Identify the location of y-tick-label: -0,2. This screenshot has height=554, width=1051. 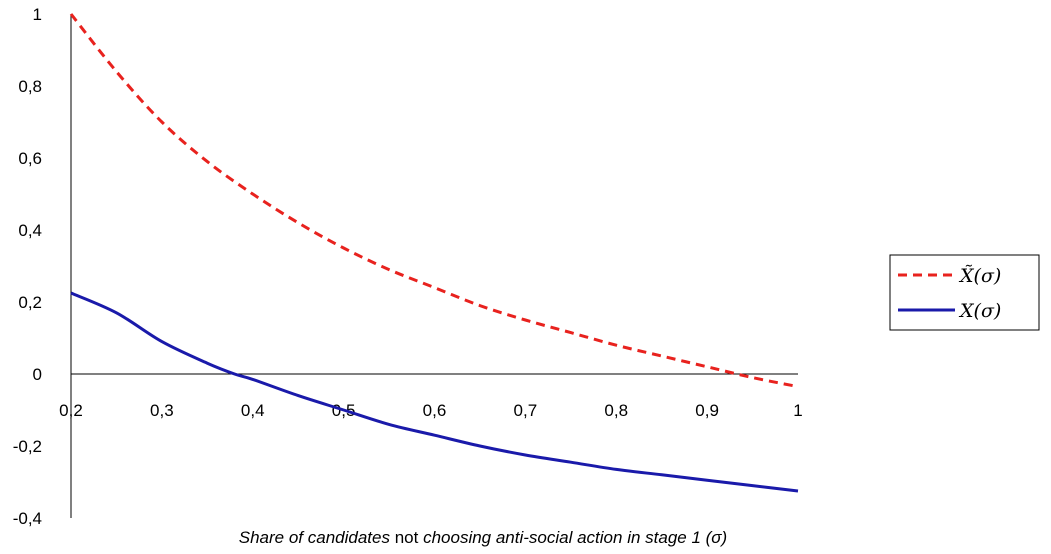
(27, 446).